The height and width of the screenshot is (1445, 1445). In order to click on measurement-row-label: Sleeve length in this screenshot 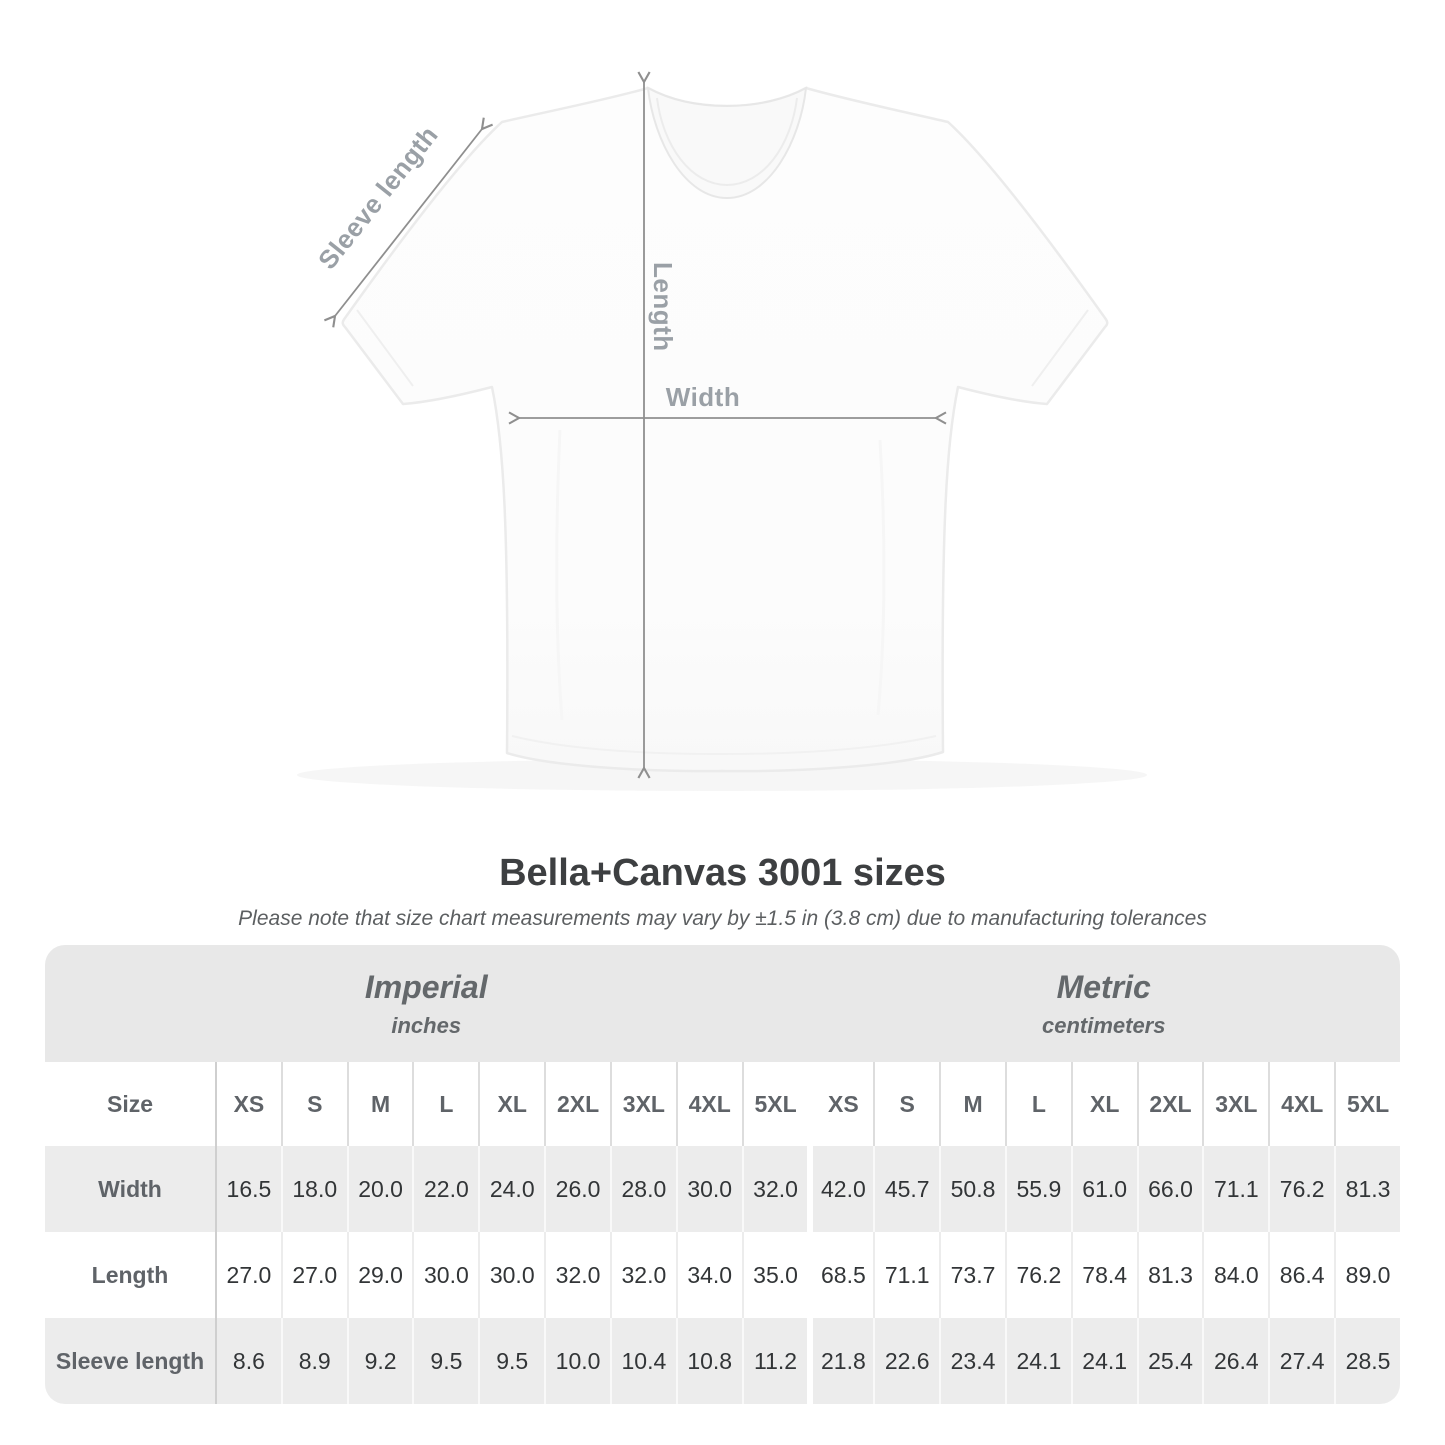, I will do `click(130, 1360)`.